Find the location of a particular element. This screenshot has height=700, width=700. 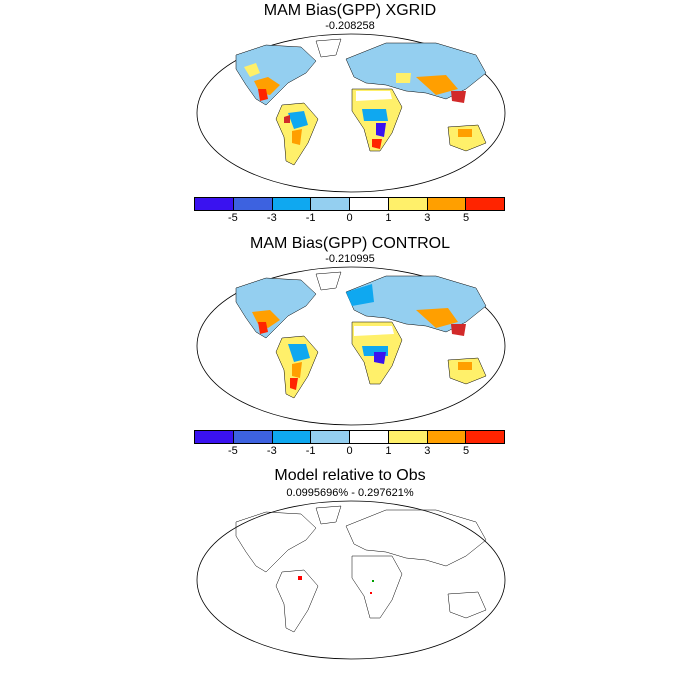

panel-title: Model relative to Obs is located at coordinates (350, 475).